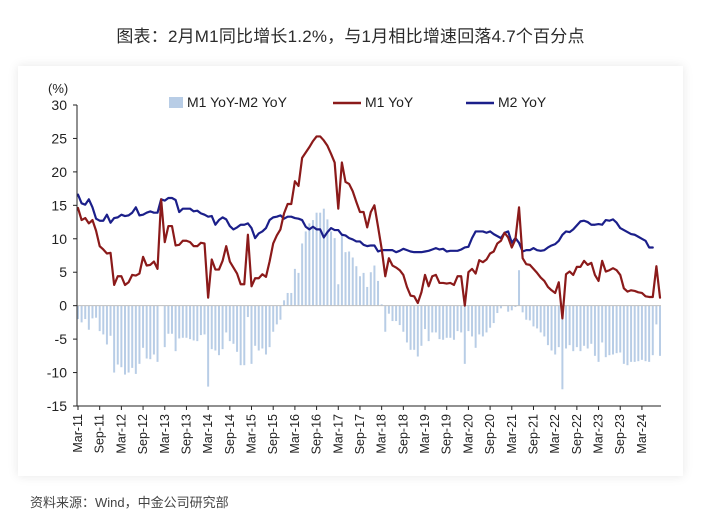 This screenshot has width=701, height=531. I want to click on y-tick-label: 5, so click(63, 272).